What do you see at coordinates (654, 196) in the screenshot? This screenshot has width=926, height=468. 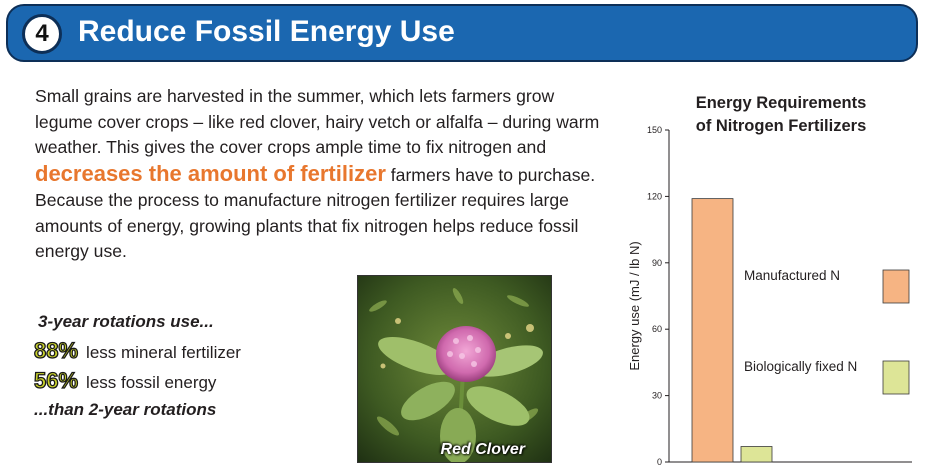 I see `y-tick-label: 120` at bounding box center [654, 196].